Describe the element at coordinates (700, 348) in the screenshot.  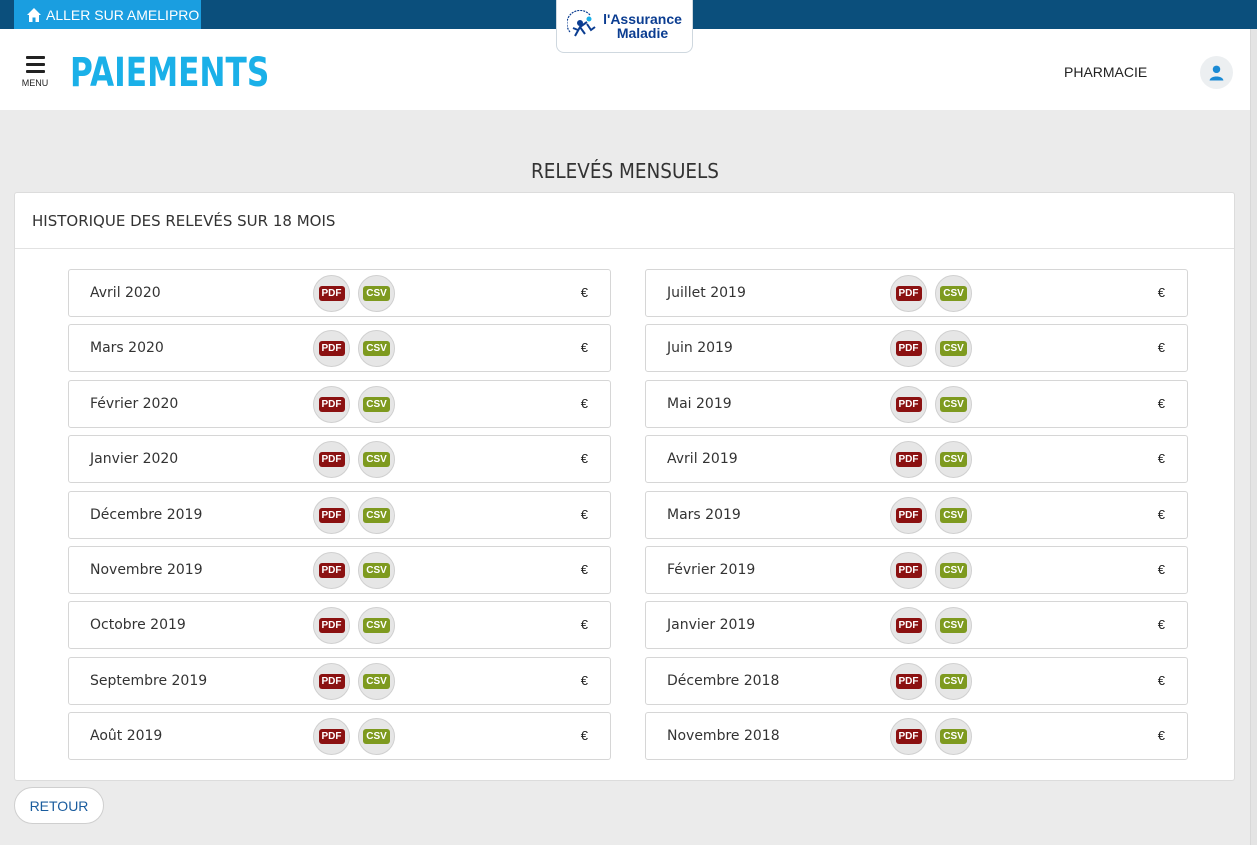
I see `statement-month: Juin 2019` at that location.